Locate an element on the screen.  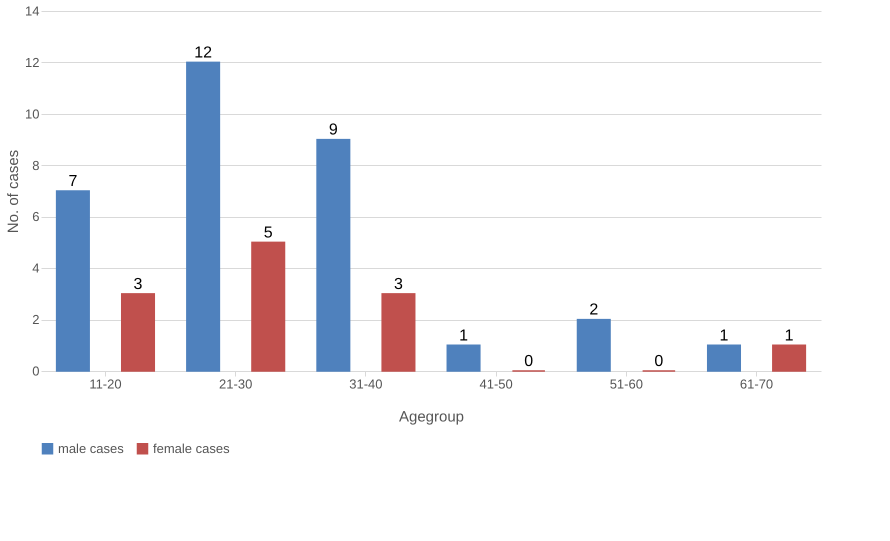
x-tick-label: 61-70 is located at coordinates (757, 384).